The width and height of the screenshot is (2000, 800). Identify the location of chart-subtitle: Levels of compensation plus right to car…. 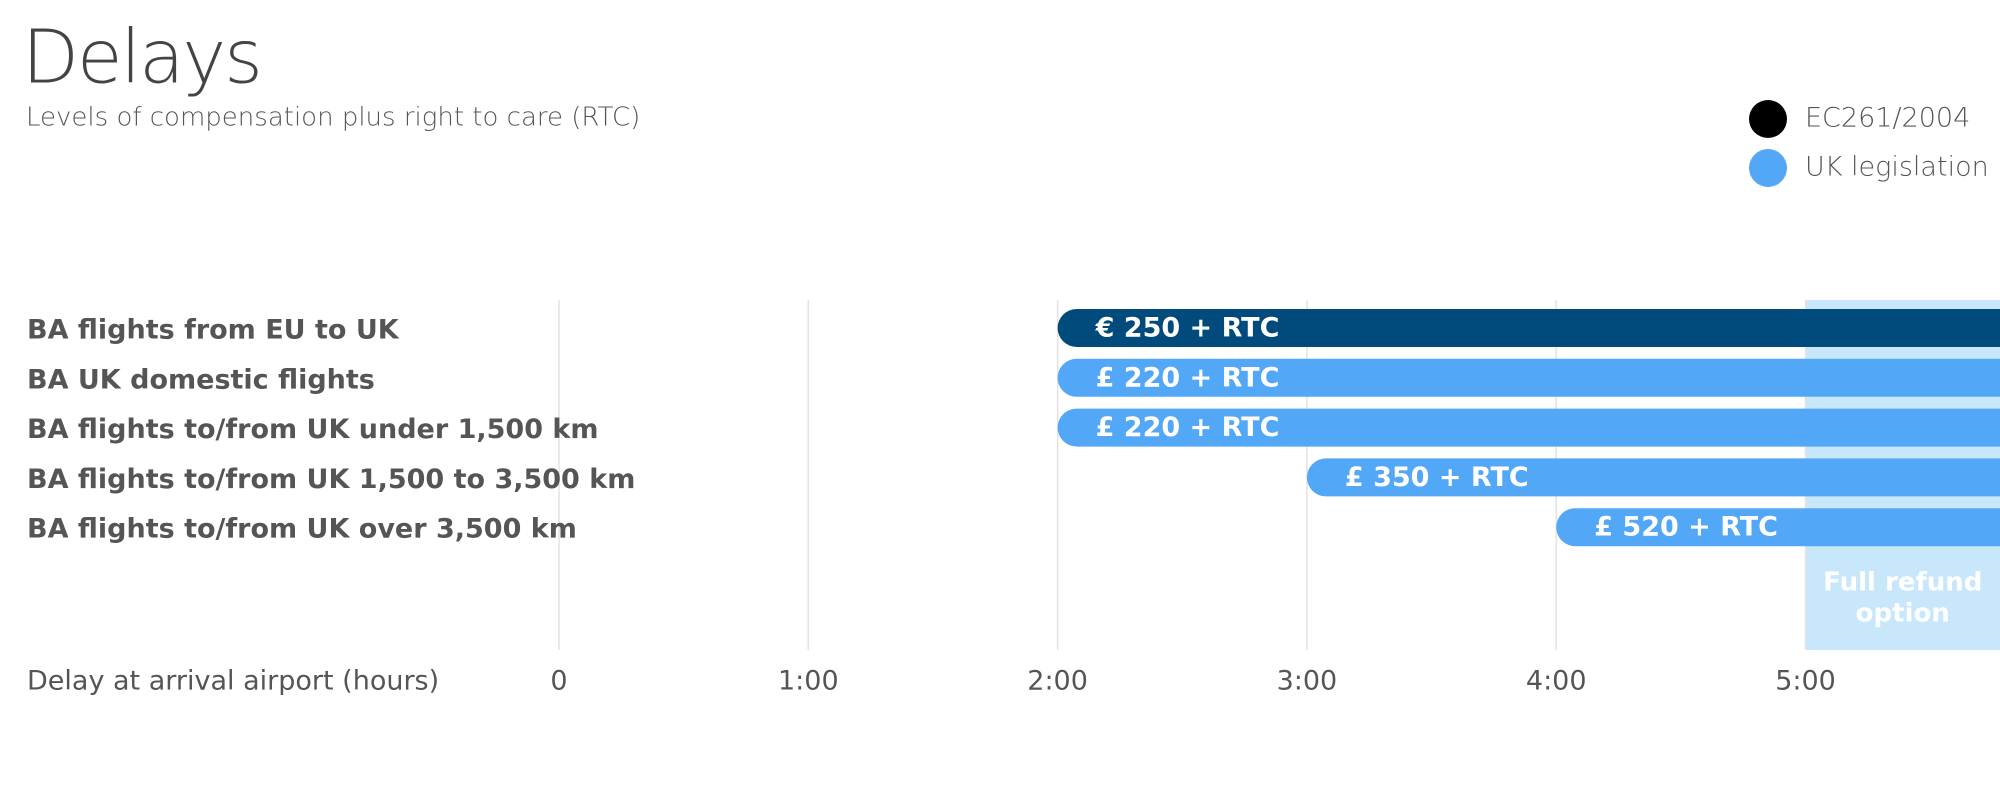
(333, 118).